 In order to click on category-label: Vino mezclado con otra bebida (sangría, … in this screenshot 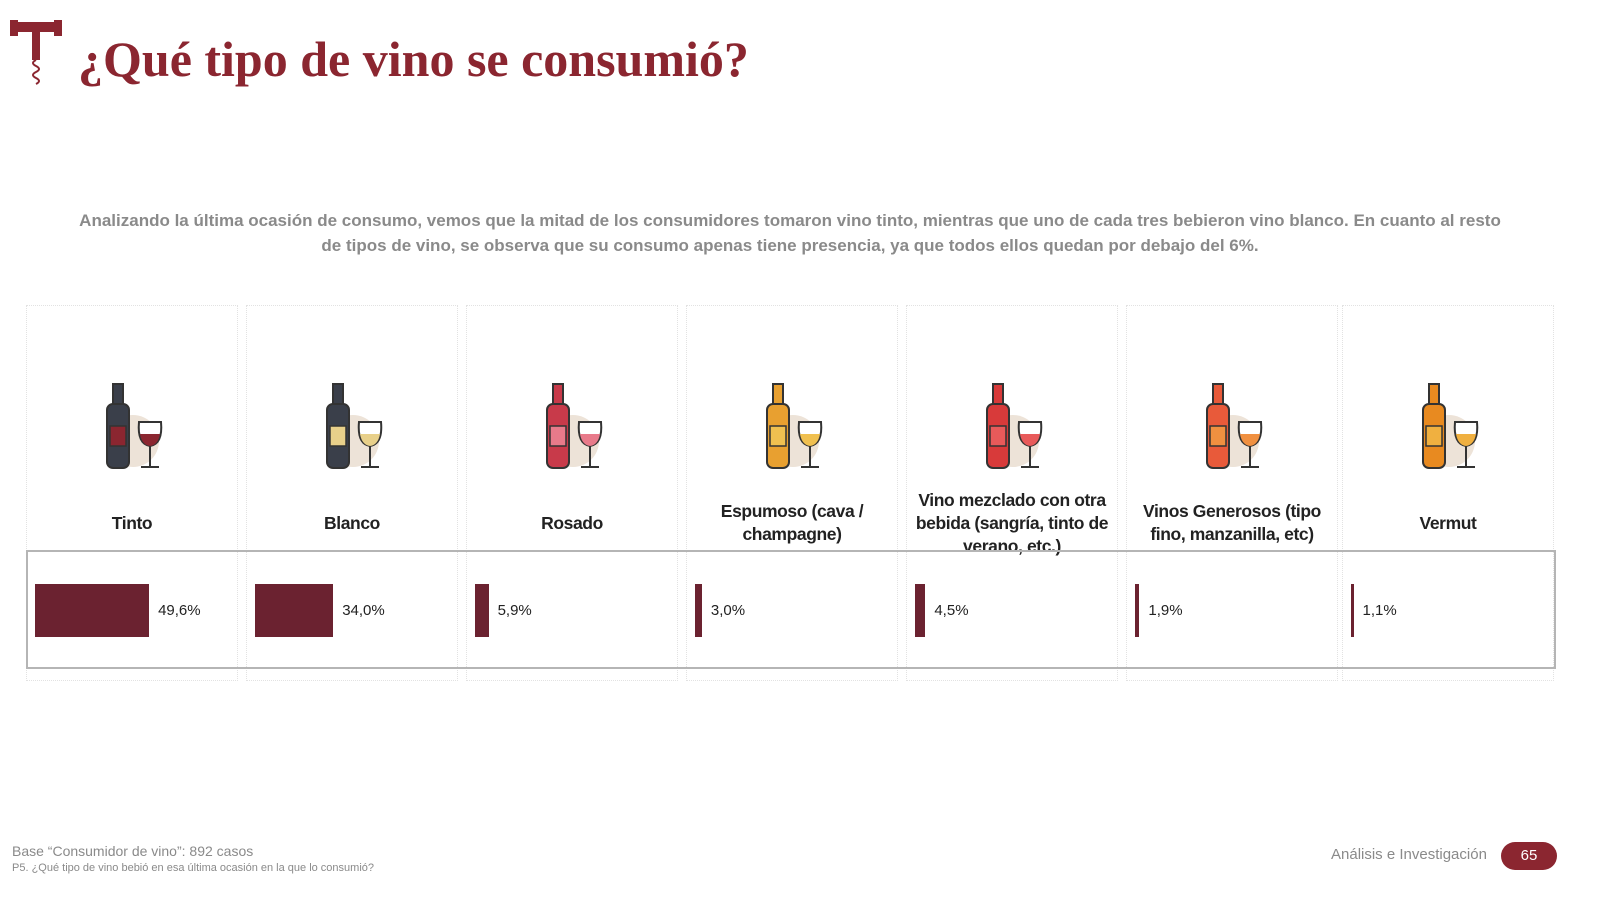, I will do `click(1012, 522)`.